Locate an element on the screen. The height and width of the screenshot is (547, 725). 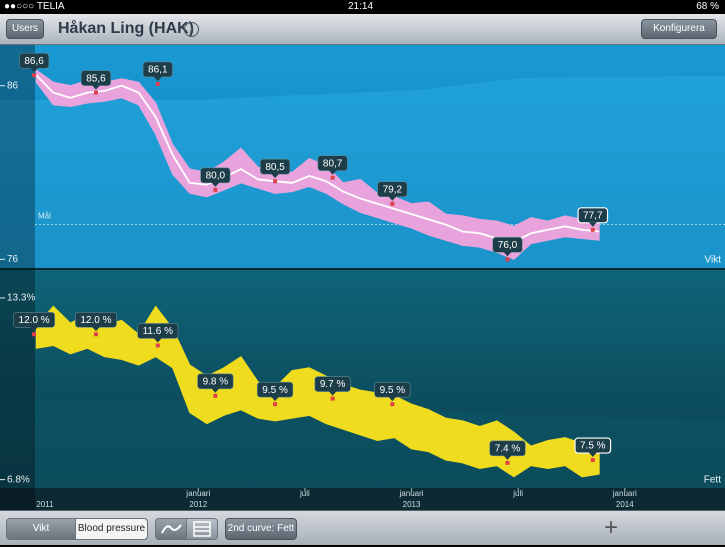
curve-icon is located at coordinates (171, 529).